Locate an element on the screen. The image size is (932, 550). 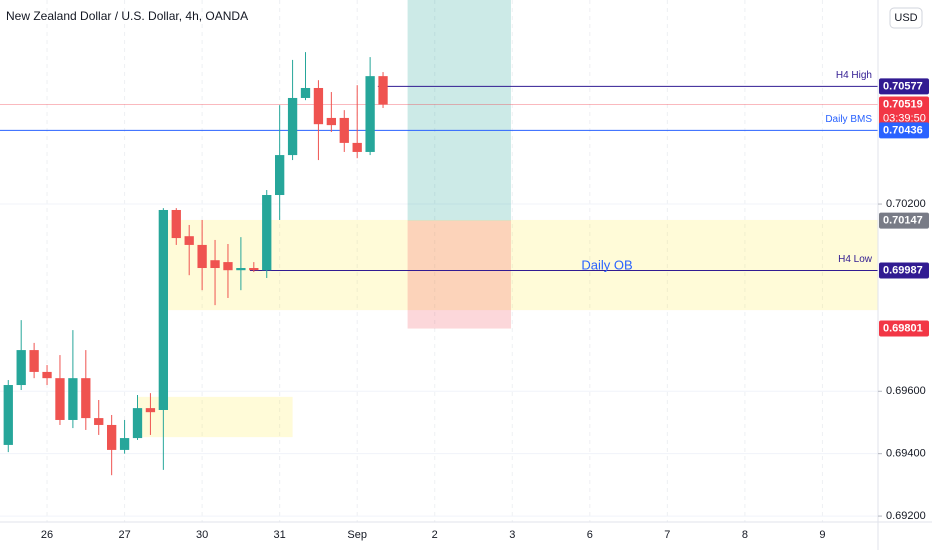
x-tick-label: 8 is located at coordinates (745, 535).